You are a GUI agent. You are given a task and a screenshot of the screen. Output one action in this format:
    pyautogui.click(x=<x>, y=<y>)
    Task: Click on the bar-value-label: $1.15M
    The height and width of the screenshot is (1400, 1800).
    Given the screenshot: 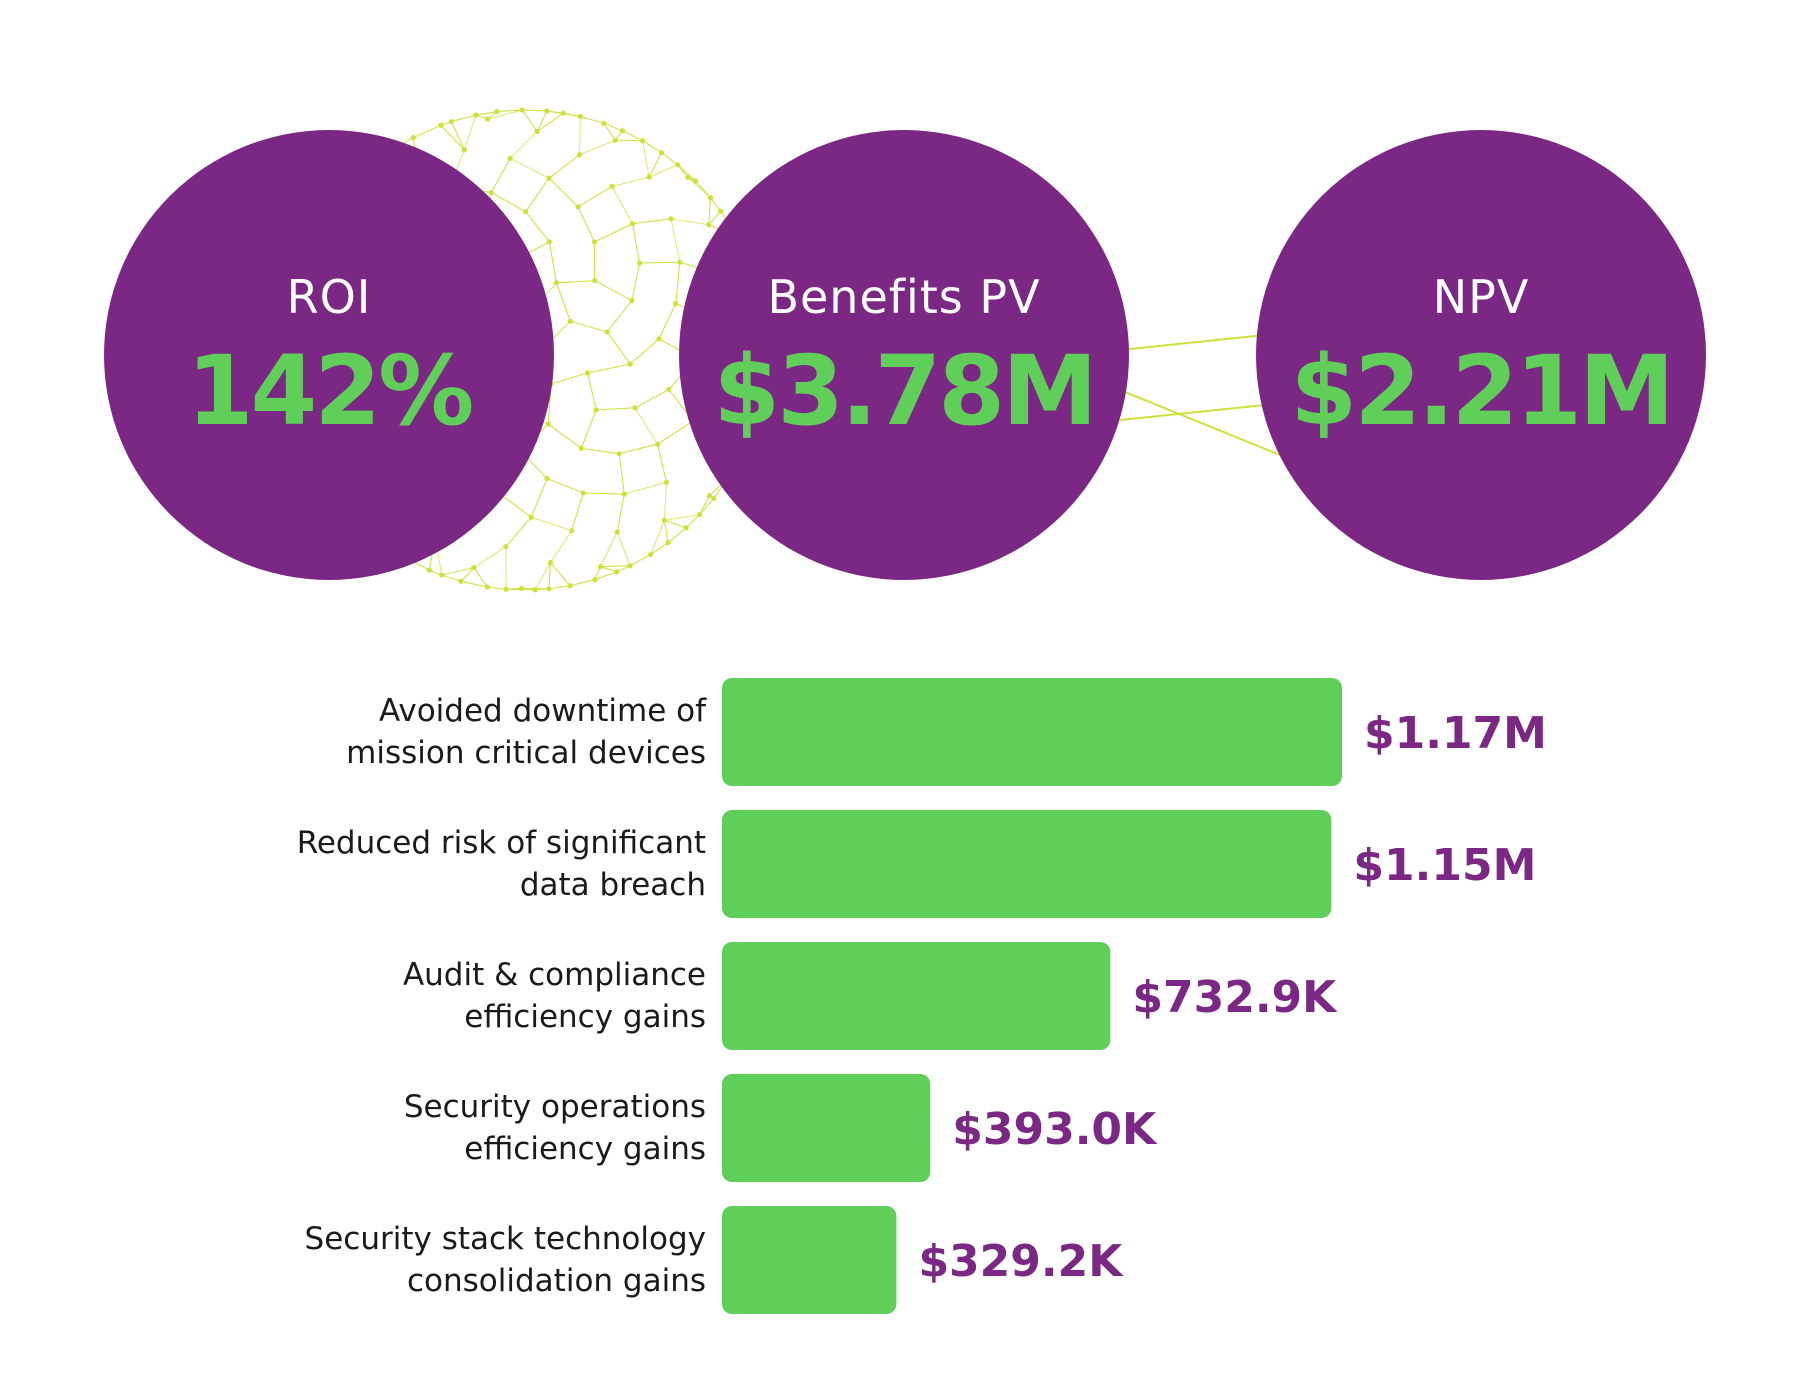 What is the action you would take?
    pyautogui.click(x=1444, y=865)
    